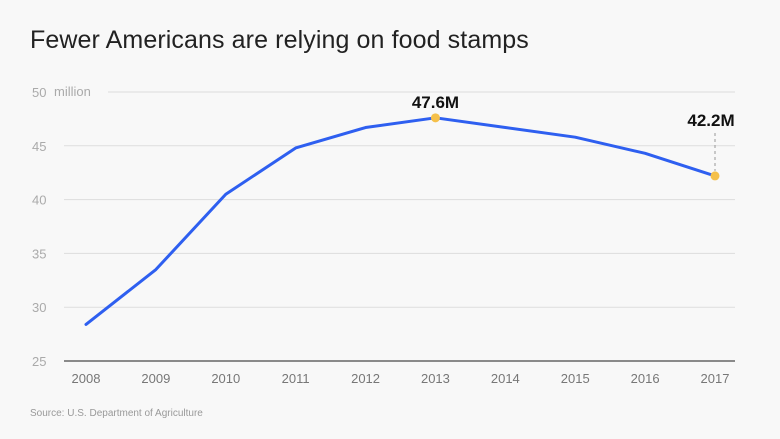  What do you see at coordinates (61, 226) in the screenshot?
I see `y-axis-ticks: 25 30 35 40 45 50 million` at bounding box center [61, 226].